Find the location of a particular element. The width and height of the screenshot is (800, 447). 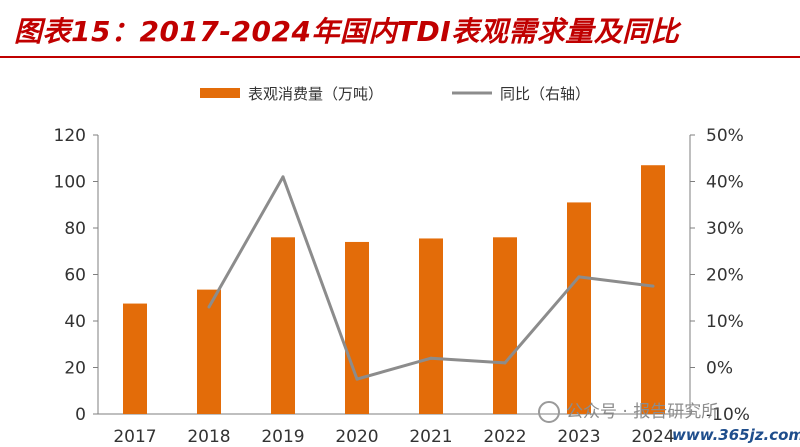

y-tick-label-left: 0 is located at coordinates (80, 415).